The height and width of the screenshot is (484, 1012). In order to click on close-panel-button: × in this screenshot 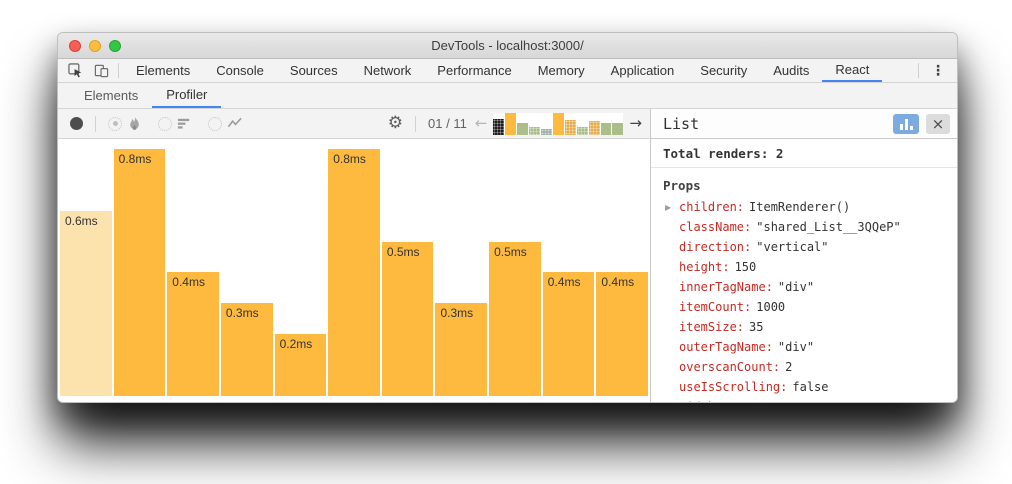, I will do `click(938, 123)`.